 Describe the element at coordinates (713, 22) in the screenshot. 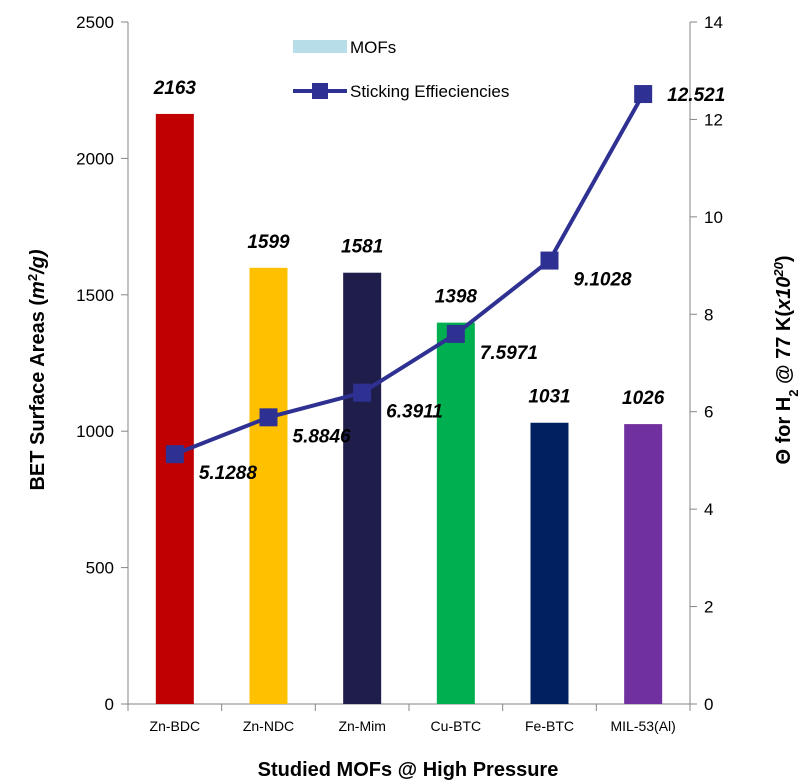

I see `y-right-tick-label: 14` at that location.